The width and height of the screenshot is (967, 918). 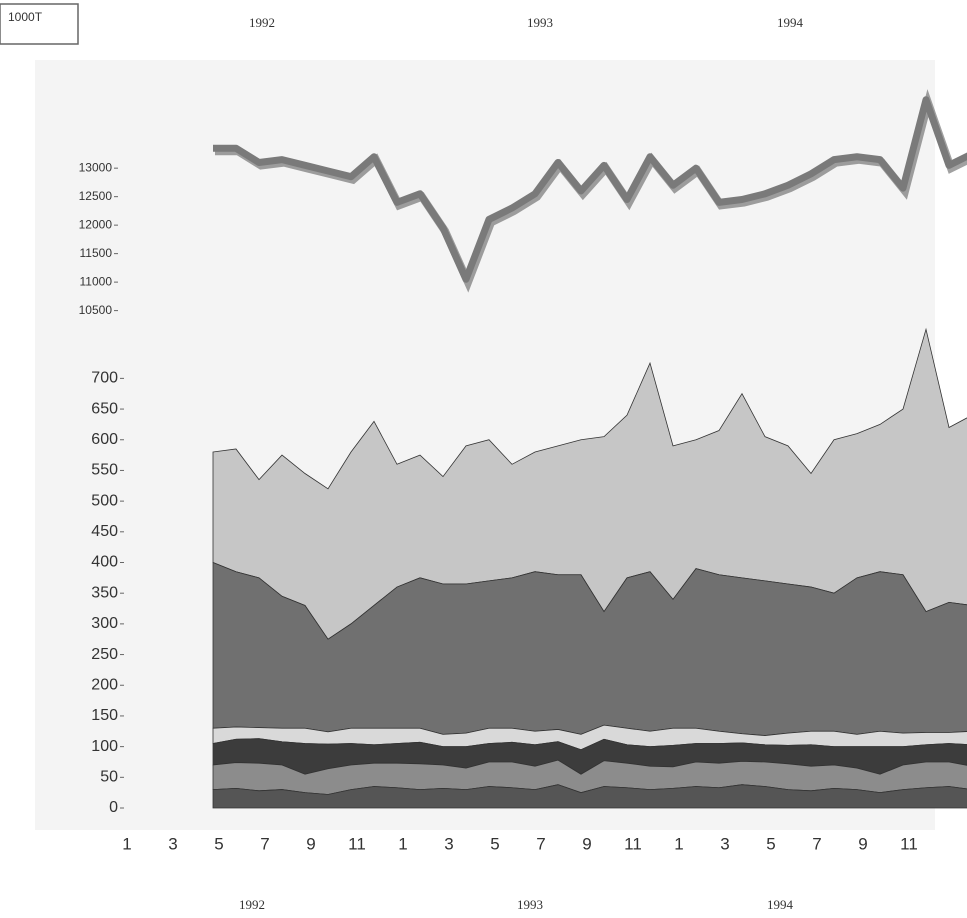 I want to click on y-tick-label: 700, so click(x=104, y=378).